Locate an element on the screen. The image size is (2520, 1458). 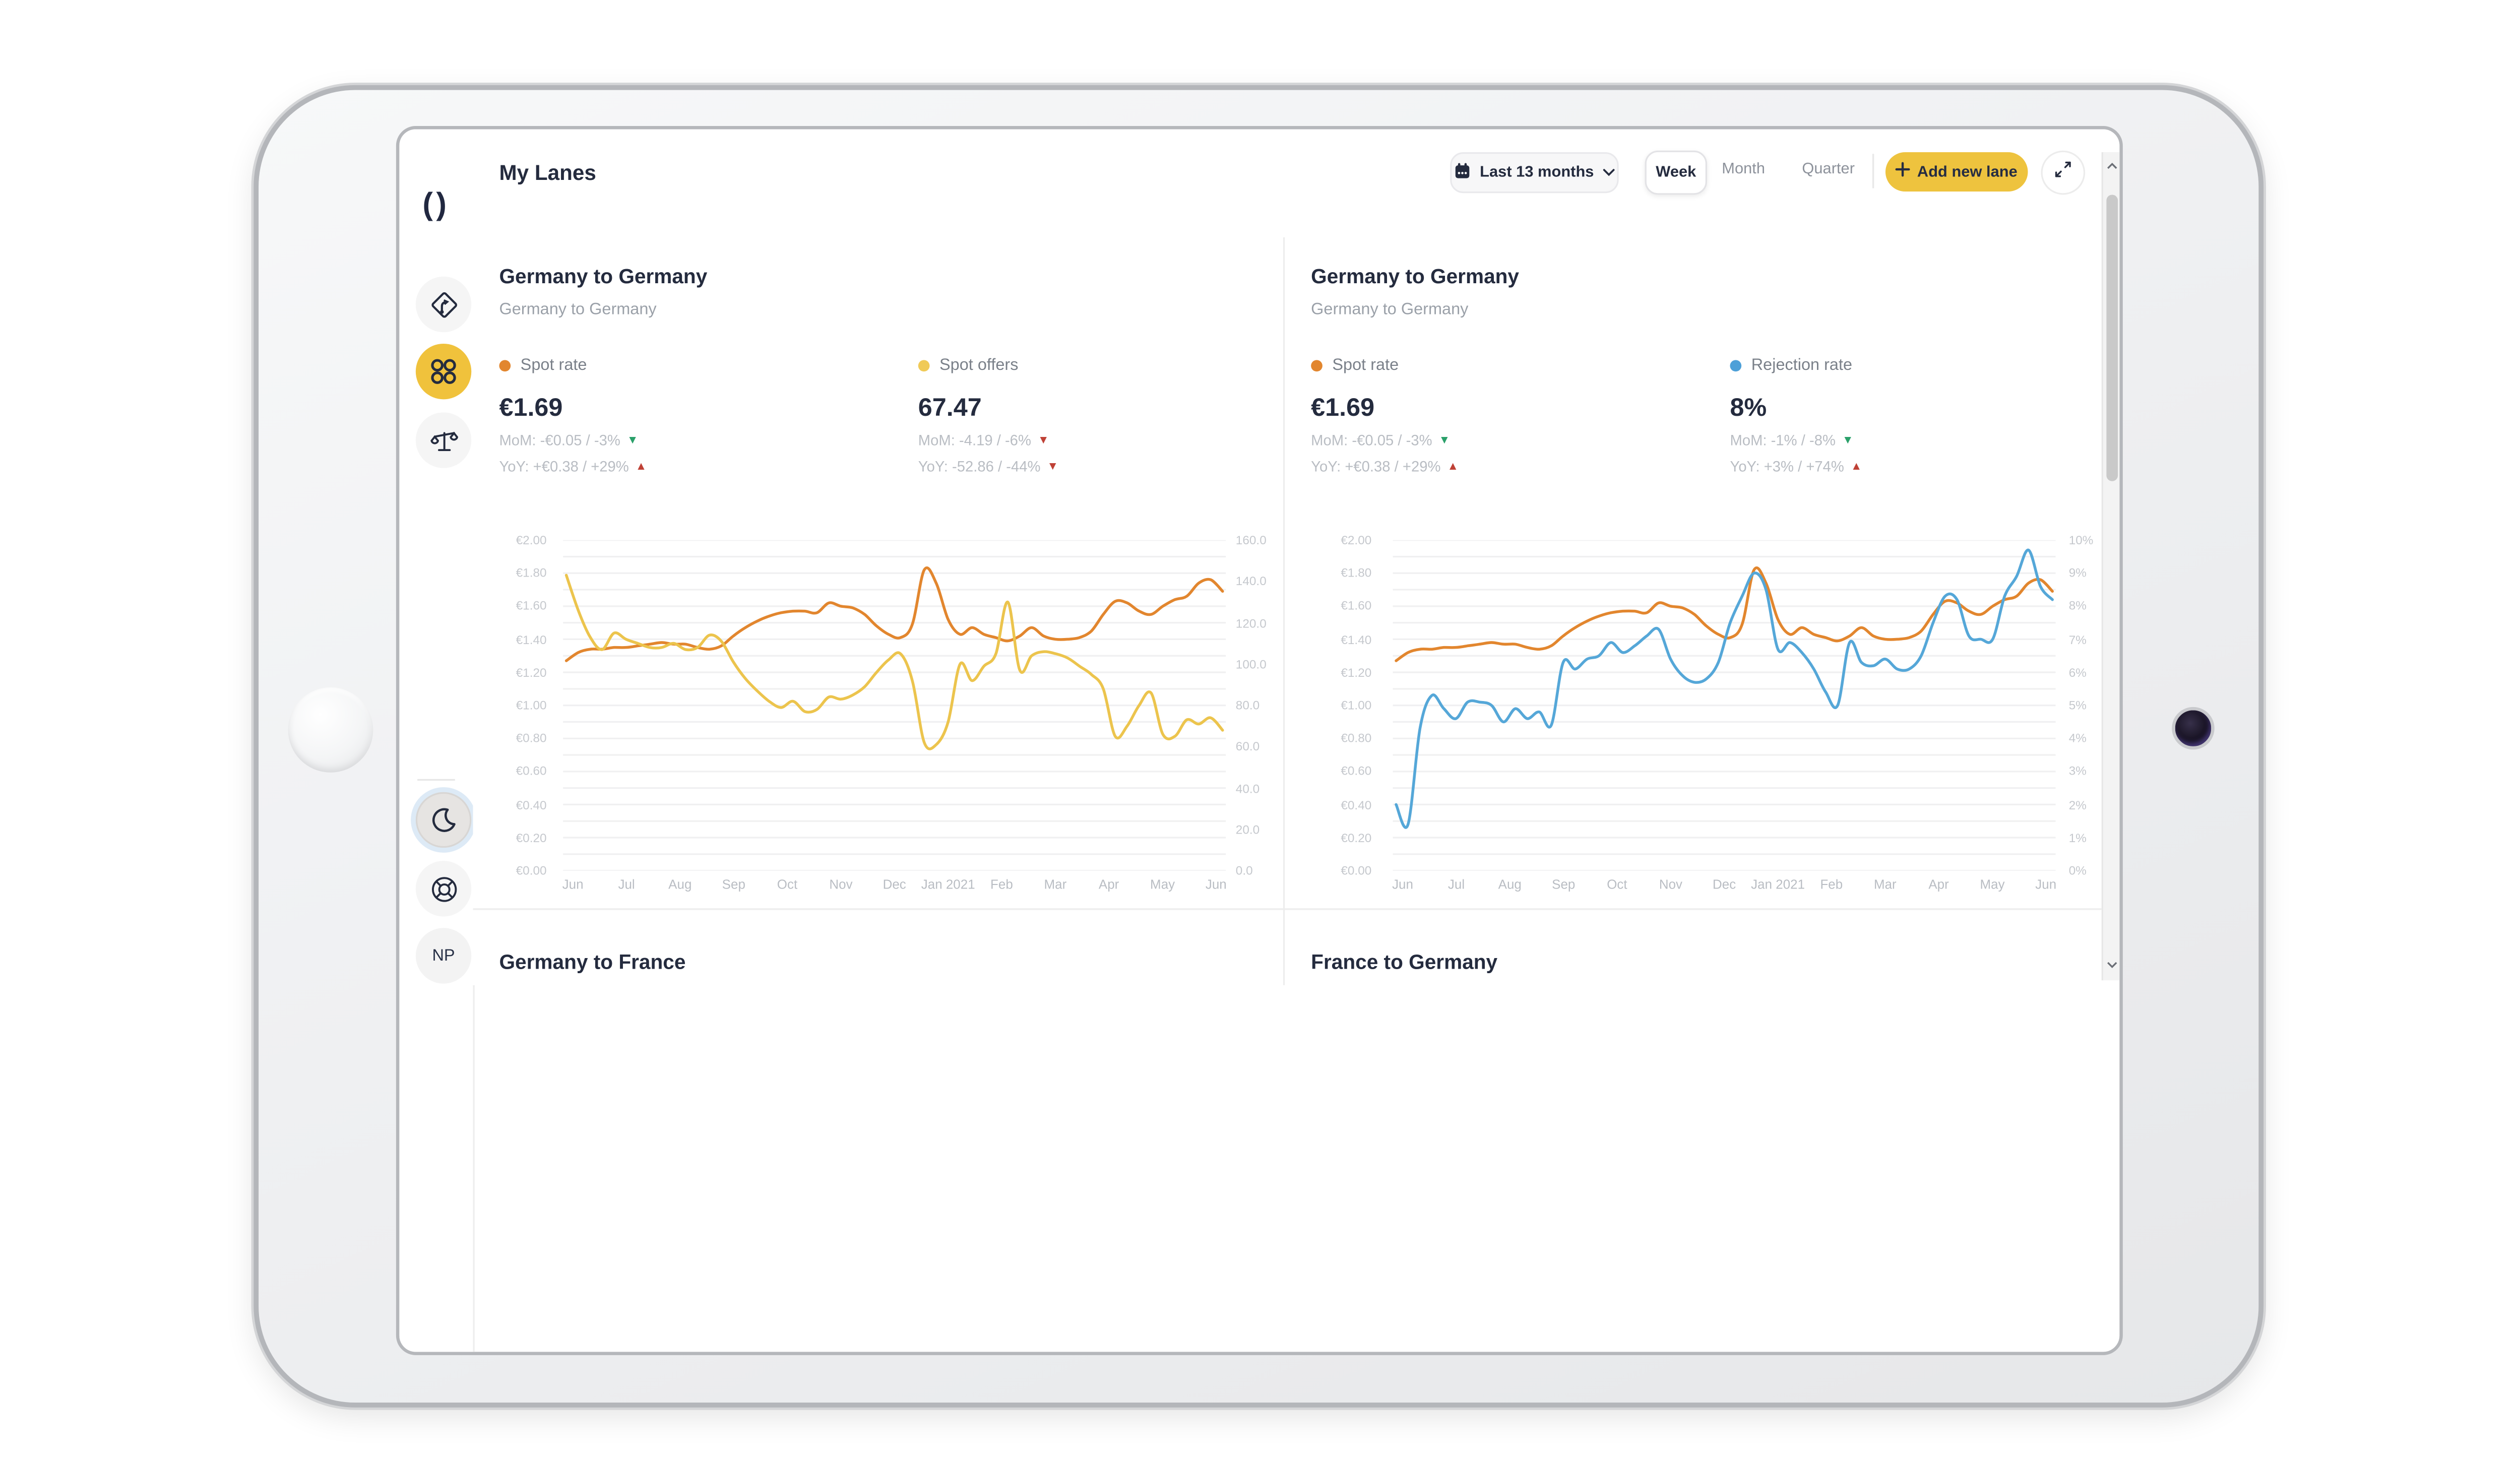
sidebar-item-benchmark is located at coordinates (443, 440).